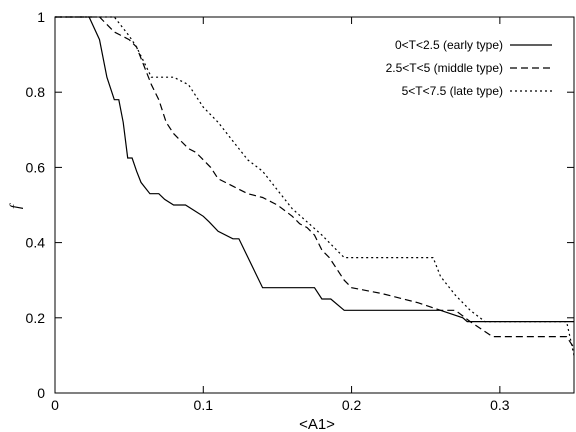 The width and height of the screenshot is (576, 432). I want to click on x-tick-label: 0.3, so click(500, 405).